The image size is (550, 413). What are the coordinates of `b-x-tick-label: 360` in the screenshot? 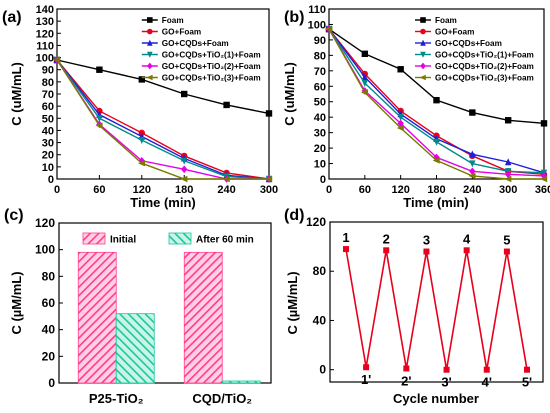 It's located at (542, 190).